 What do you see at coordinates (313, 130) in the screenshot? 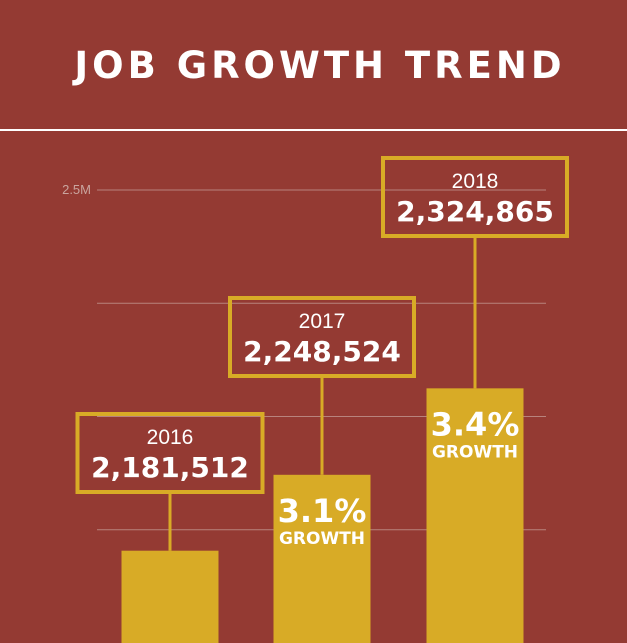
I see `title-divider` at bounding box center [313, 130].